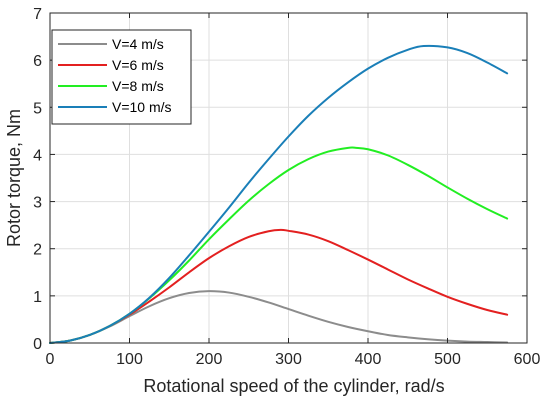 This screenshot has height=405, width=550. I want to click on y-tick-label: 5, so click(37, 108).